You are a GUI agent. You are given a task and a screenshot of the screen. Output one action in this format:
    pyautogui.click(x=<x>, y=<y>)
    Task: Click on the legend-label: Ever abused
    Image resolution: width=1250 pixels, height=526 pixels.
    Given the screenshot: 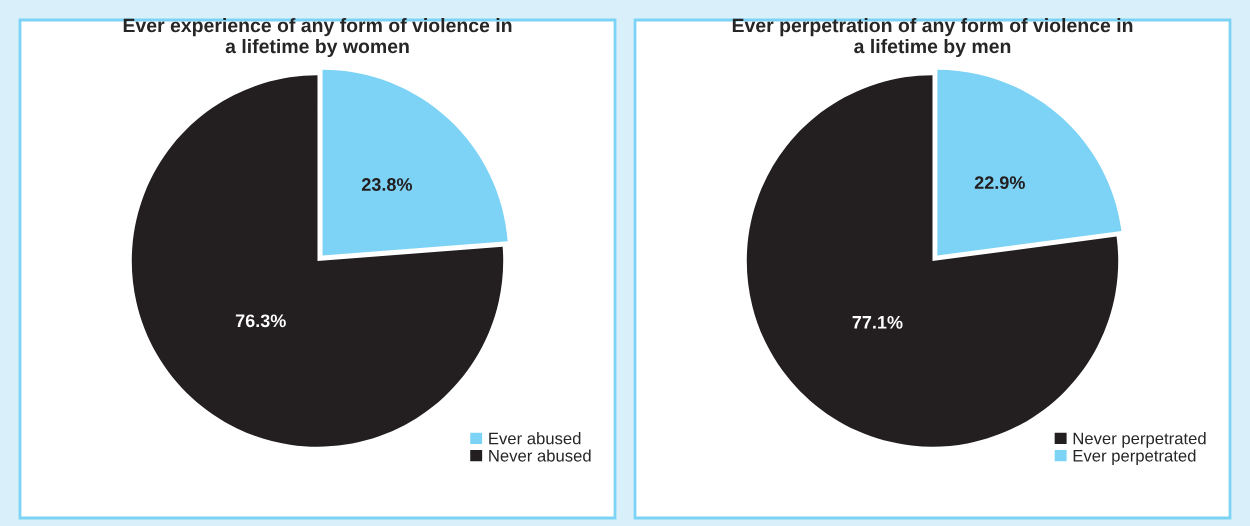 What is the action you would take?
    pyautogui.click(x=535, y=438)
    